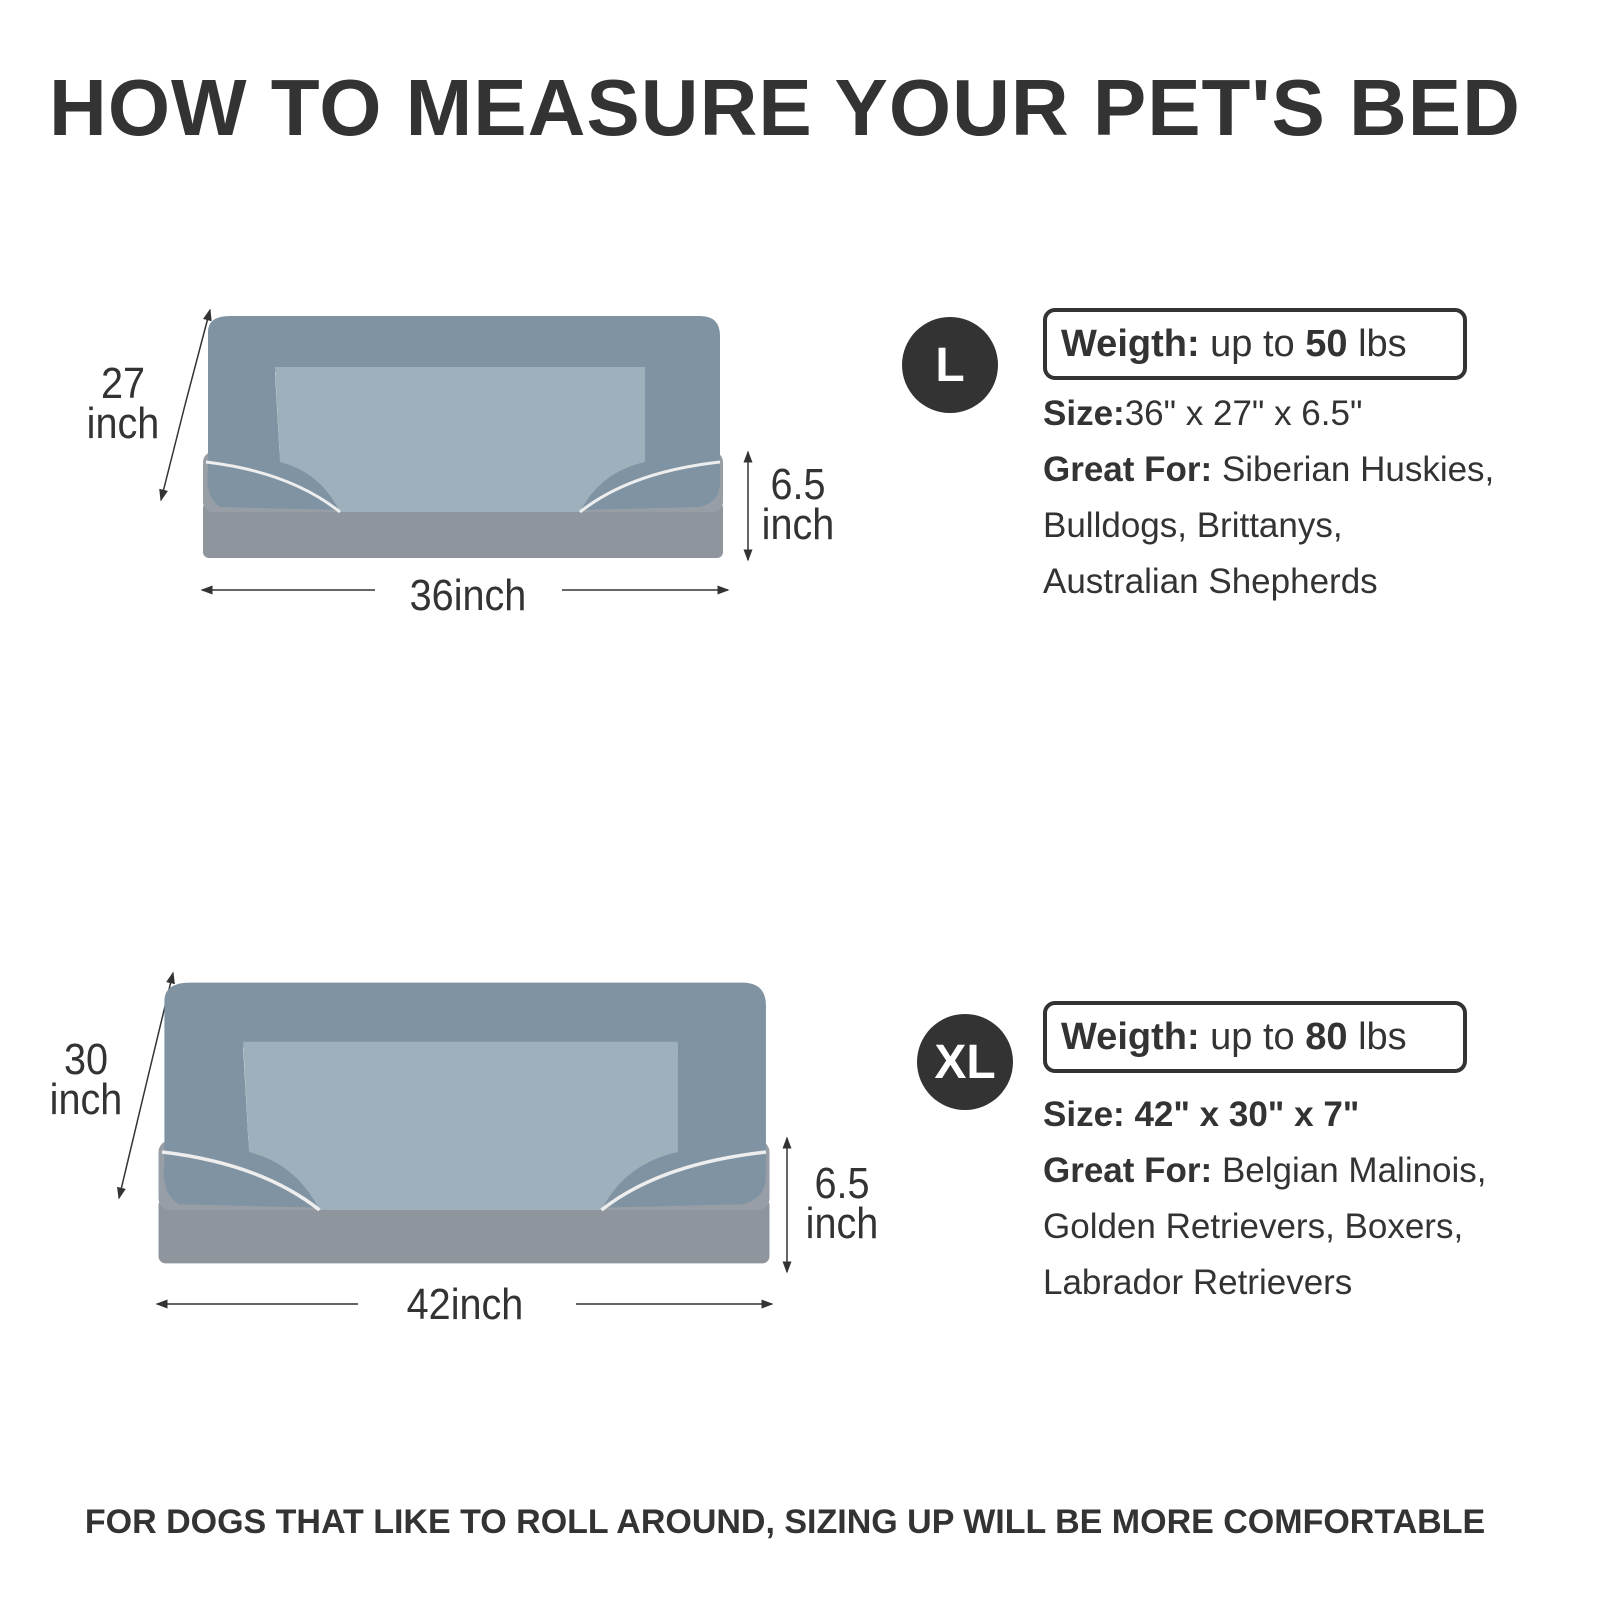  I want to click on depth-label-xl: 30 inch, so click(86, 1079).